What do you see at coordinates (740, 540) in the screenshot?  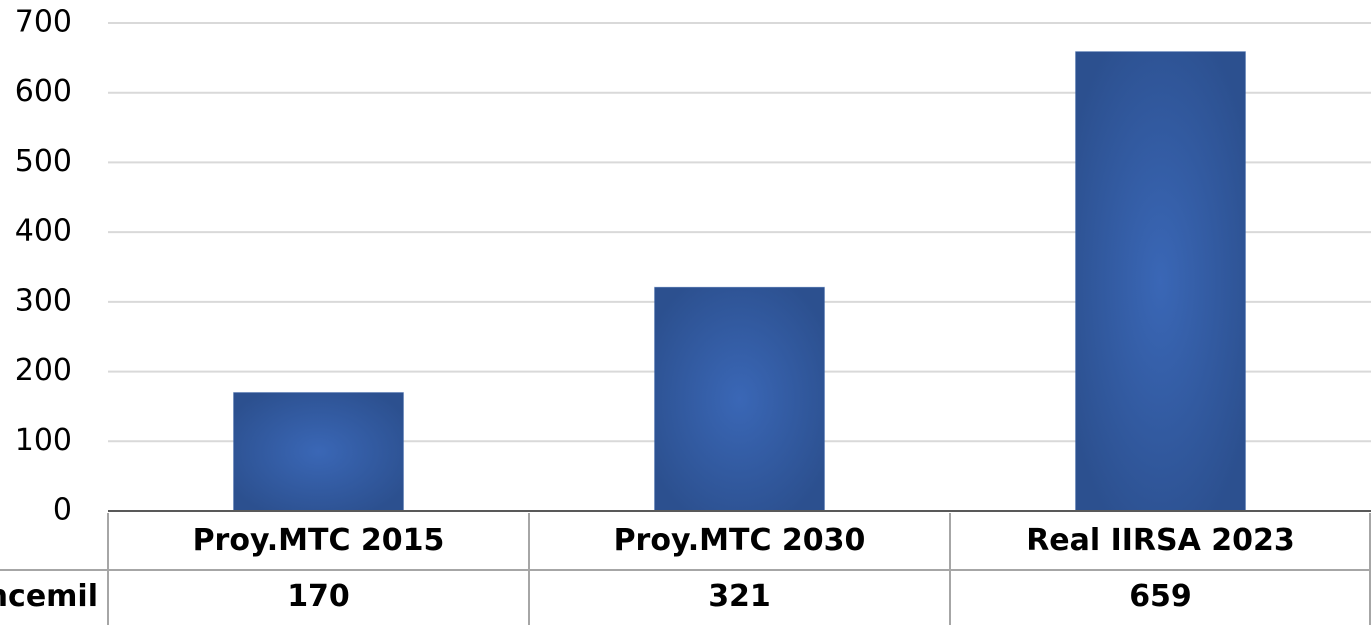 I see `x-tick-label: Proy.MTC 2030` at bounding box center [740, 540].